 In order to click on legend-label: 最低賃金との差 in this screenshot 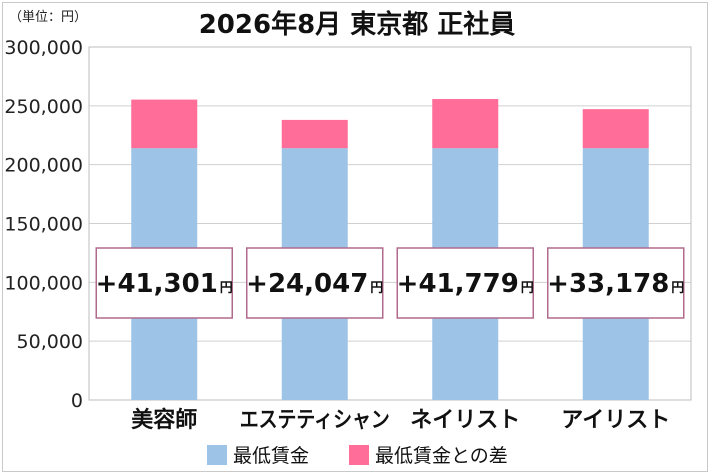, I will do `click(441, 456)`.